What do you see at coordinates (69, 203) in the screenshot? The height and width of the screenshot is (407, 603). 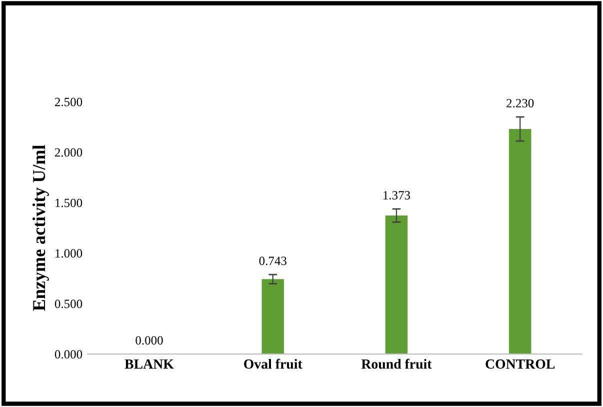 I see `y-tick-label: 1.500` at bounding box center [69, 203].